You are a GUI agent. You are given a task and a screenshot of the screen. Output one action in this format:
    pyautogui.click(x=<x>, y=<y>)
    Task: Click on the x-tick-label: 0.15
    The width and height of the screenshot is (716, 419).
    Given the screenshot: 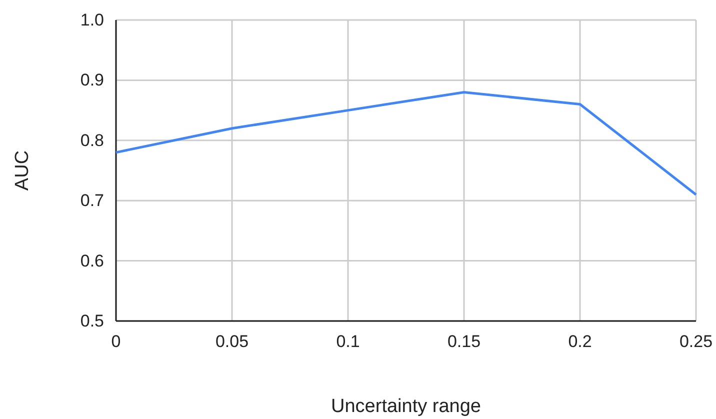 What is the action you would take?
    pyautogui.click(x=464, y=342)
    